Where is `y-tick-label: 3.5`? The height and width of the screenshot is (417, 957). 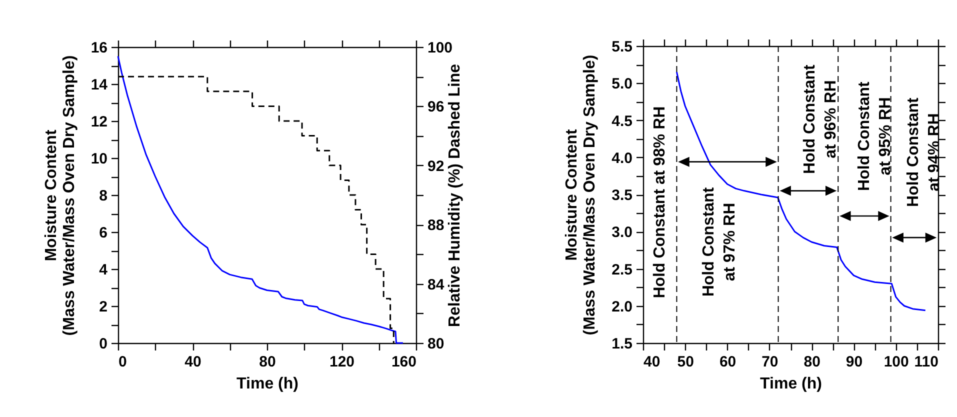
y-tick-label: 3.5 is located at coordinates (622, 195).